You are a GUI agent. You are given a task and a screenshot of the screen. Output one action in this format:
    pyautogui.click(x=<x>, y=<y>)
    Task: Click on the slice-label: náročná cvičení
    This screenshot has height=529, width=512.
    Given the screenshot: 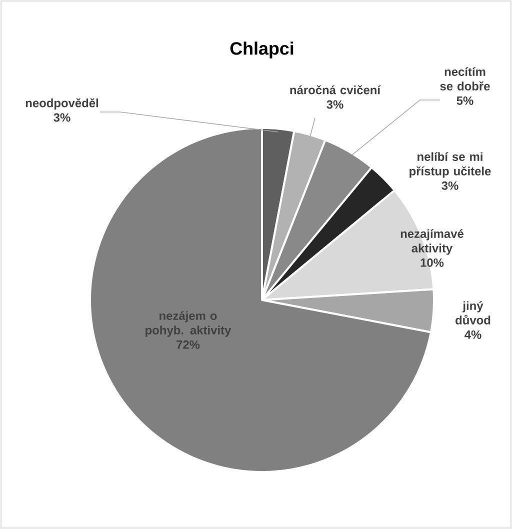 What is the action you would take?
    pyautogui.click(x=335, y=89)
    